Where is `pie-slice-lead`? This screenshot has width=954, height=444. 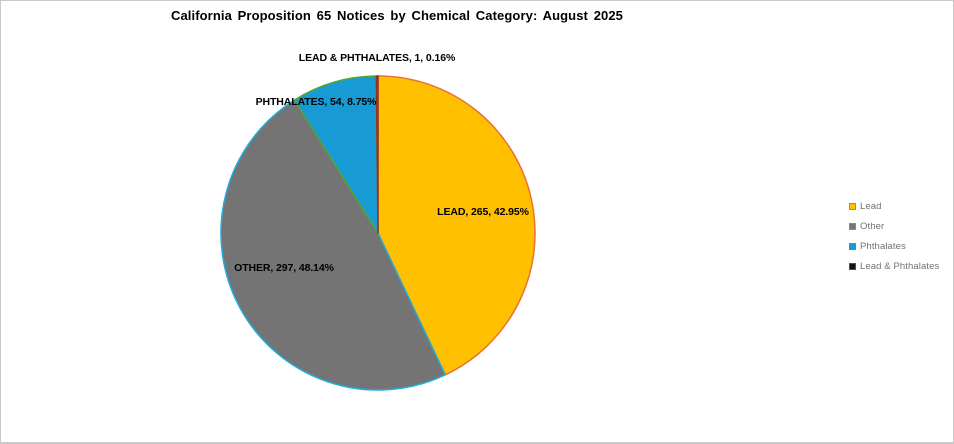
pie-slice-lead is located at coordinates (456, 225).